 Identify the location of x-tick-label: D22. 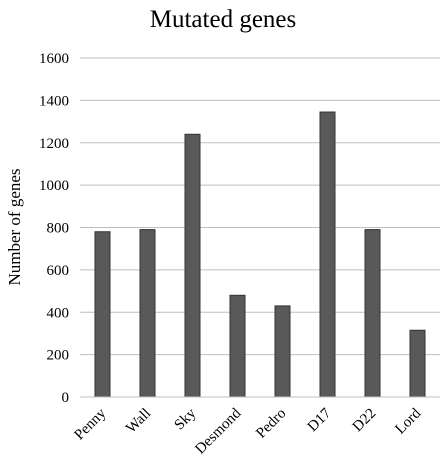
(365, 421).